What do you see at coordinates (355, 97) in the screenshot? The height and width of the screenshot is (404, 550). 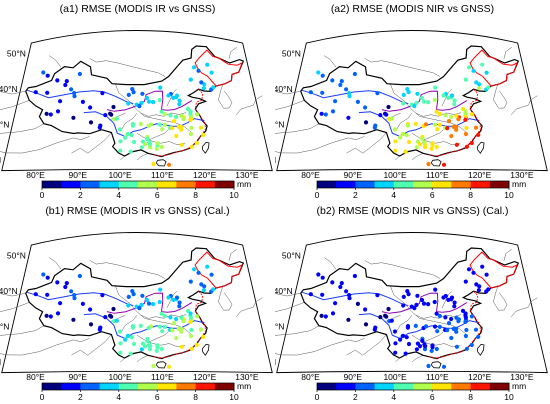 I see `division-line` at bounding box center [355, 97].